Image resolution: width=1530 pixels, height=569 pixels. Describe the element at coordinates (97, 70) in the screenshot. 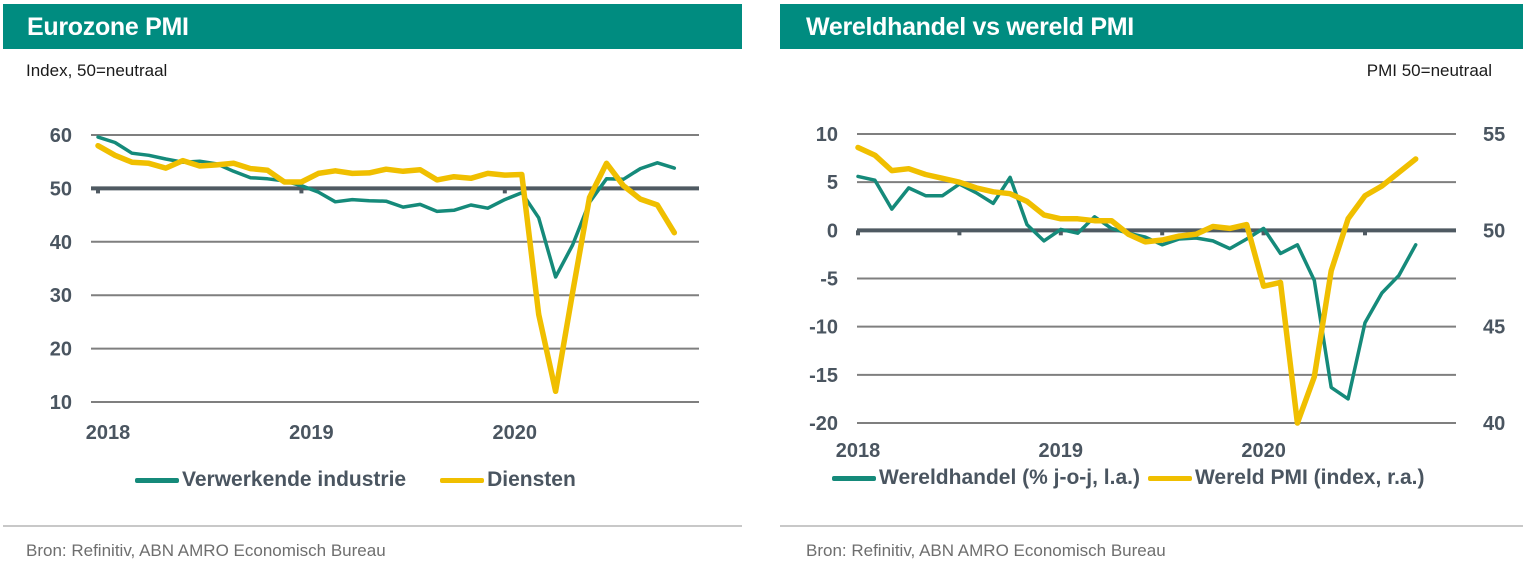

I see `y-axis-label: Index, 50=neutraal` at that location.